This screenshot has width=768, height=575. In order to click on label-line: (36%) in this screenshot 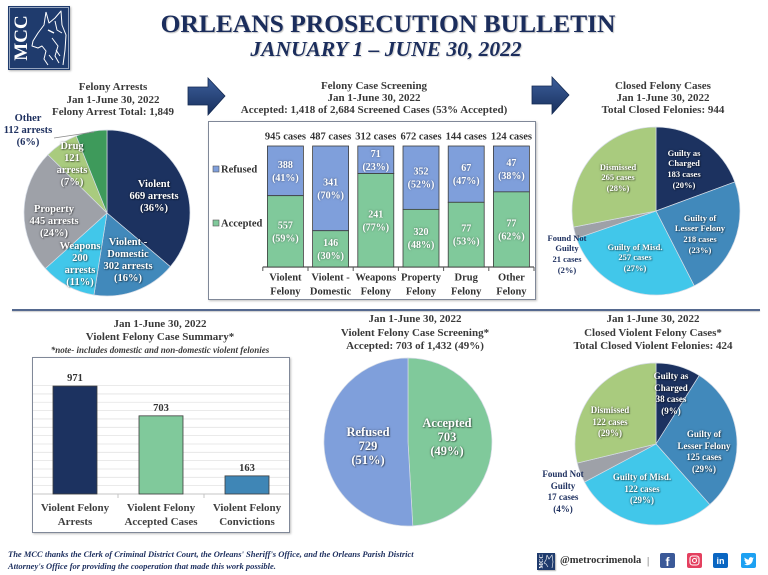, I will do `click(154, 208)`.